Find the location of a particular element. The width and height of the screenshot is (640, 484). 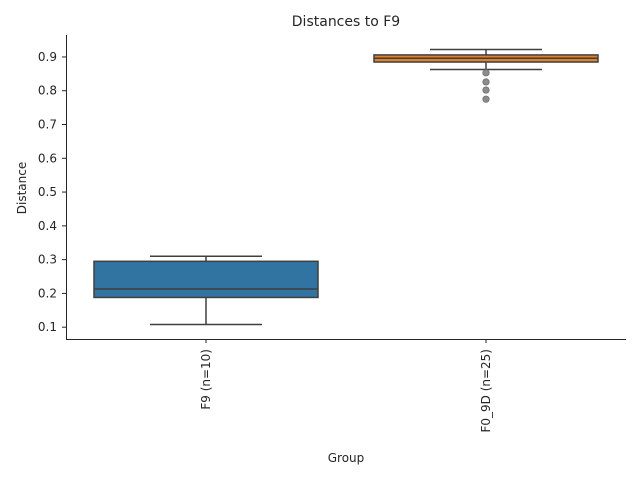

y-tick-label: 0.1 is located at coordinates (47, 327).